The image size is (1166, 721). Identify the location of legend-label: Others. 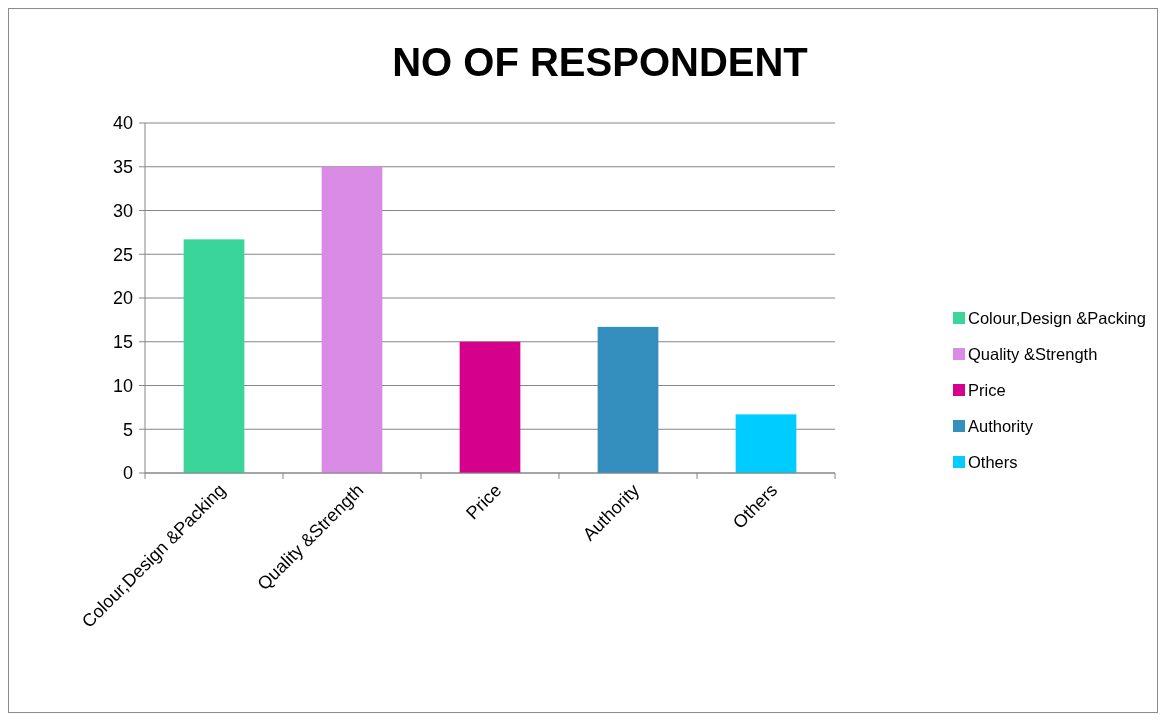
(993, 461).